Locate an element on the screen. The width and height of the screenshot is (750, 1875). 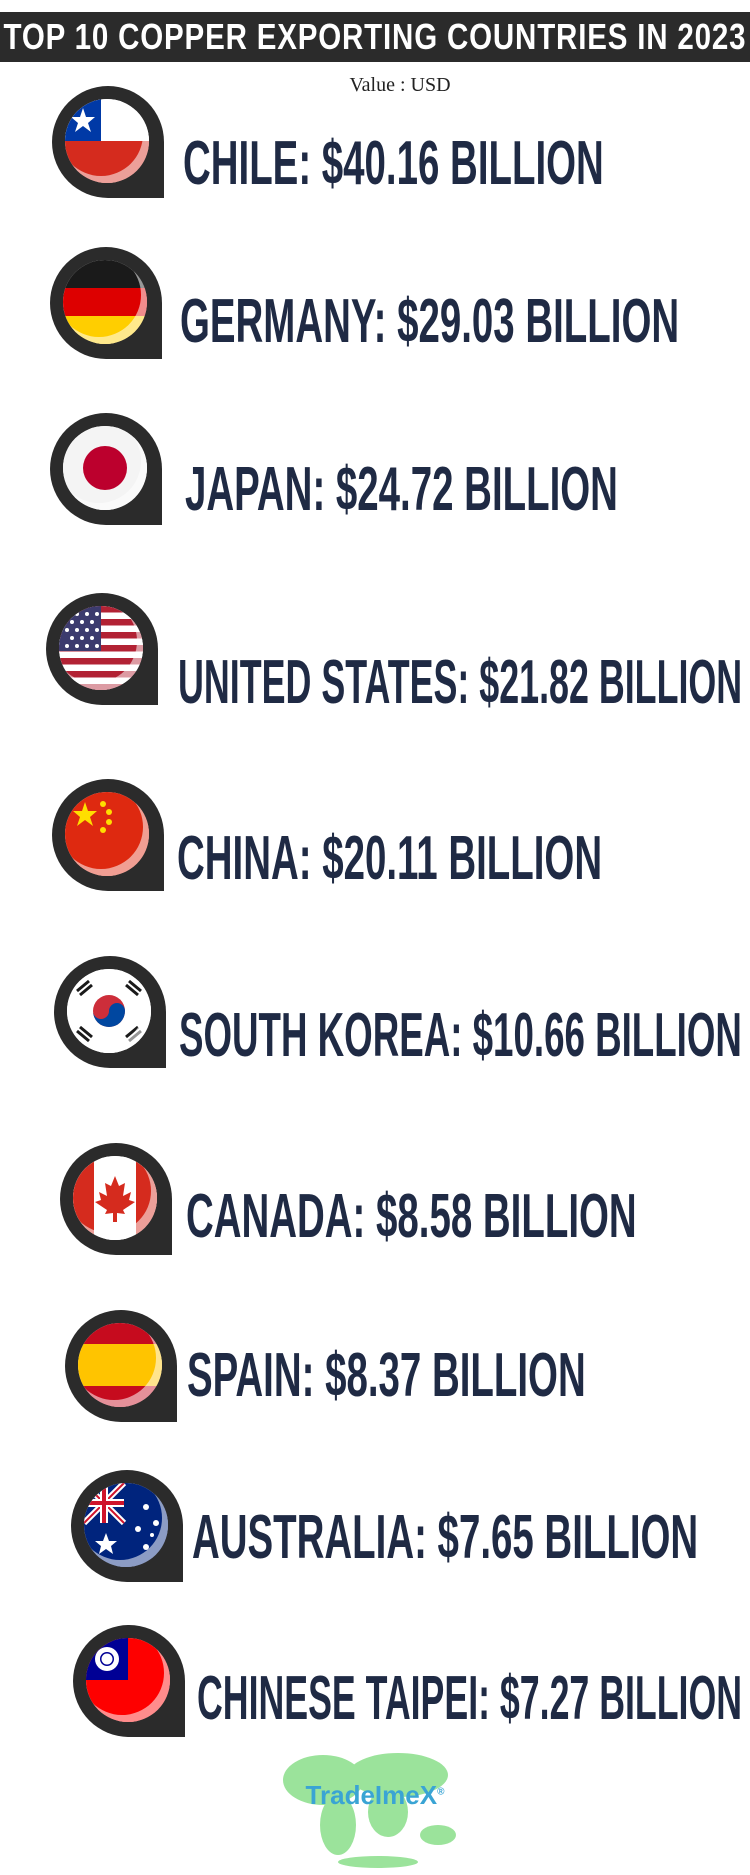
row-label: CHILE: $40.16 BILLION is located at coordinates (393, 163).